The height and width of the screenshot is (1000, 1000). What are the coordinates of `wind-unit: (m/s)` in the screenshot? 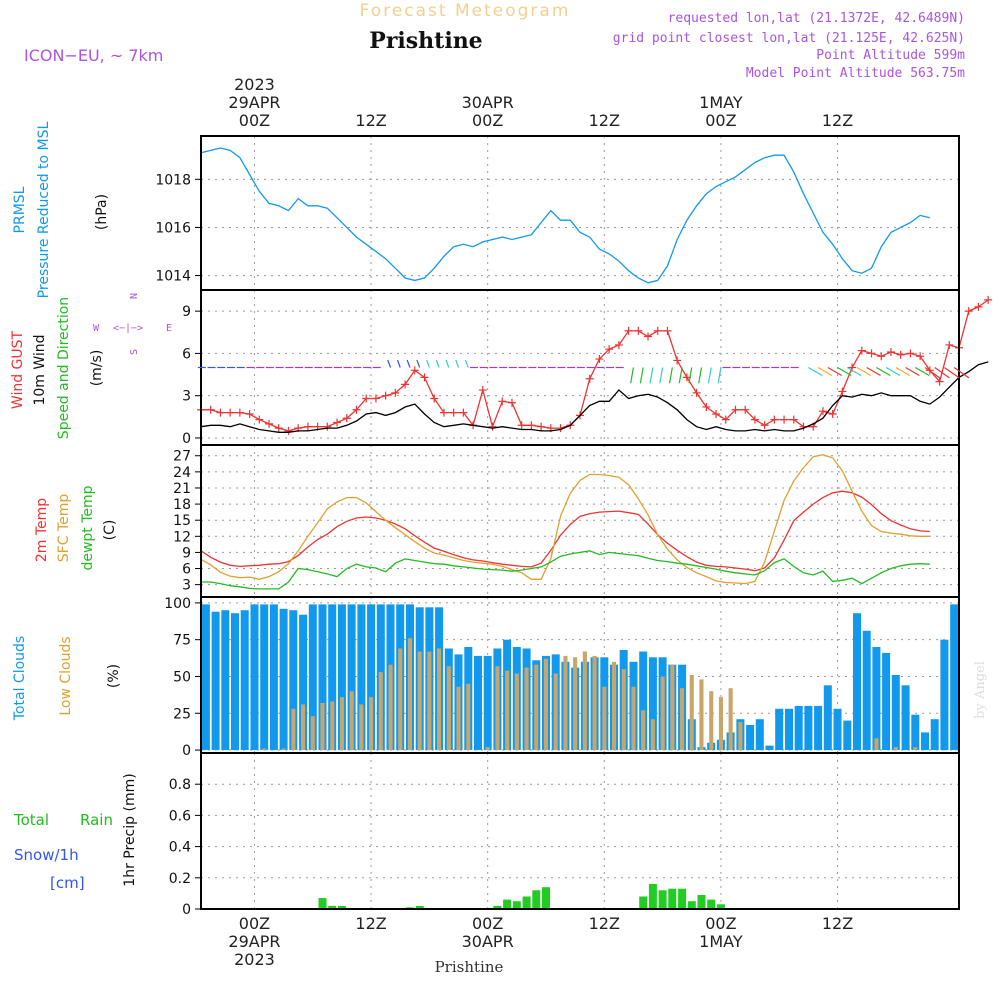 It's located at (97, 368).